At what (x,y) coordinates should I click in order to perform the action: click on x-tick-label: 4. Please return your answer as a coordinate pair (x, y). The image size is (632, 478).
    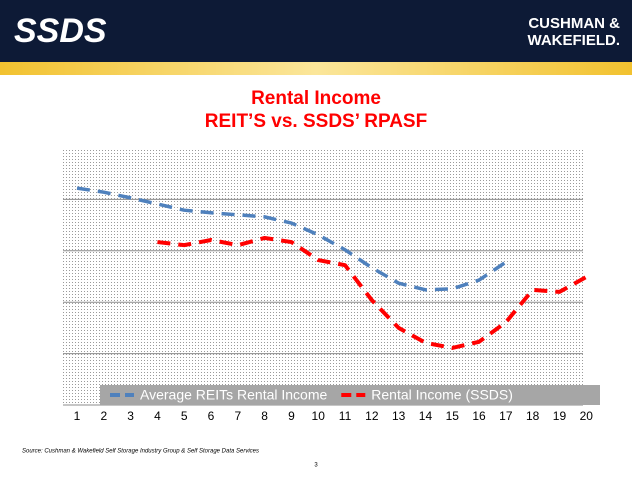
    Looking at the image, I should click on (157, 416).